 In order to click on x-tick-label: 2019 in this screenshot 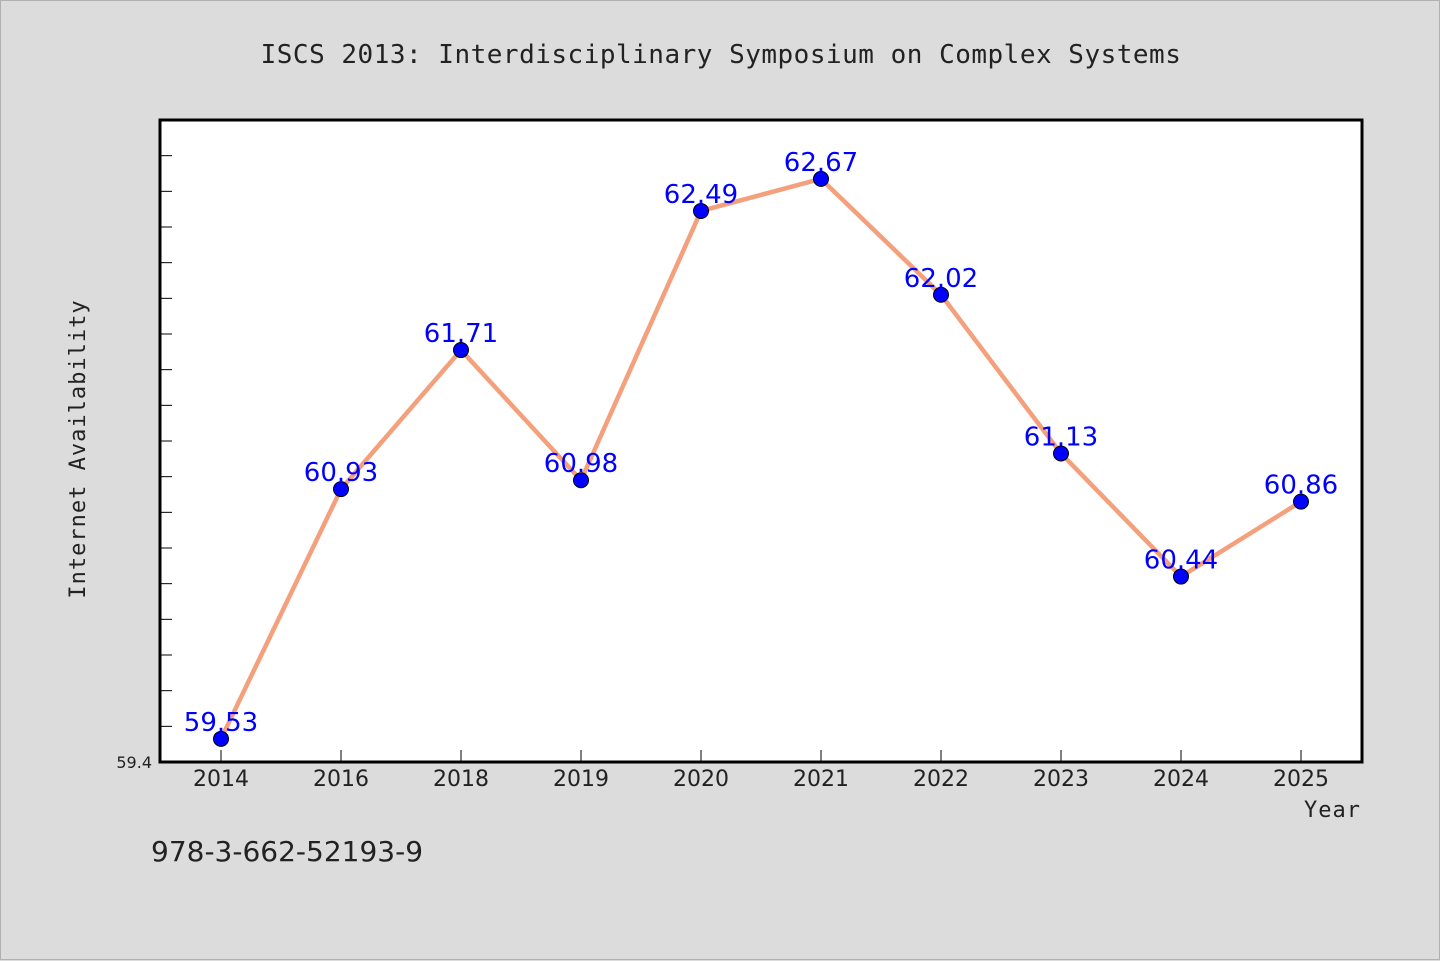, I will do `click(581, 779)`.